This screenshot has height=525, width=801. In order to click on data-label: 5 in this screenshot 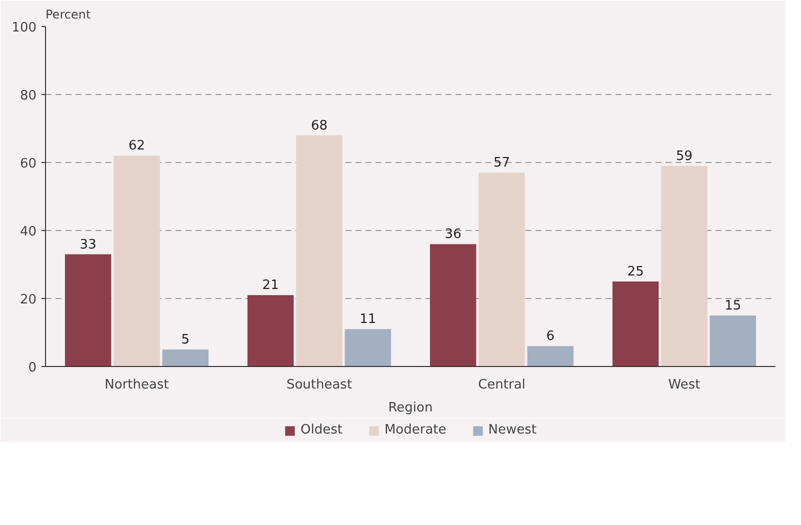, I will do `click(185, 340)`.